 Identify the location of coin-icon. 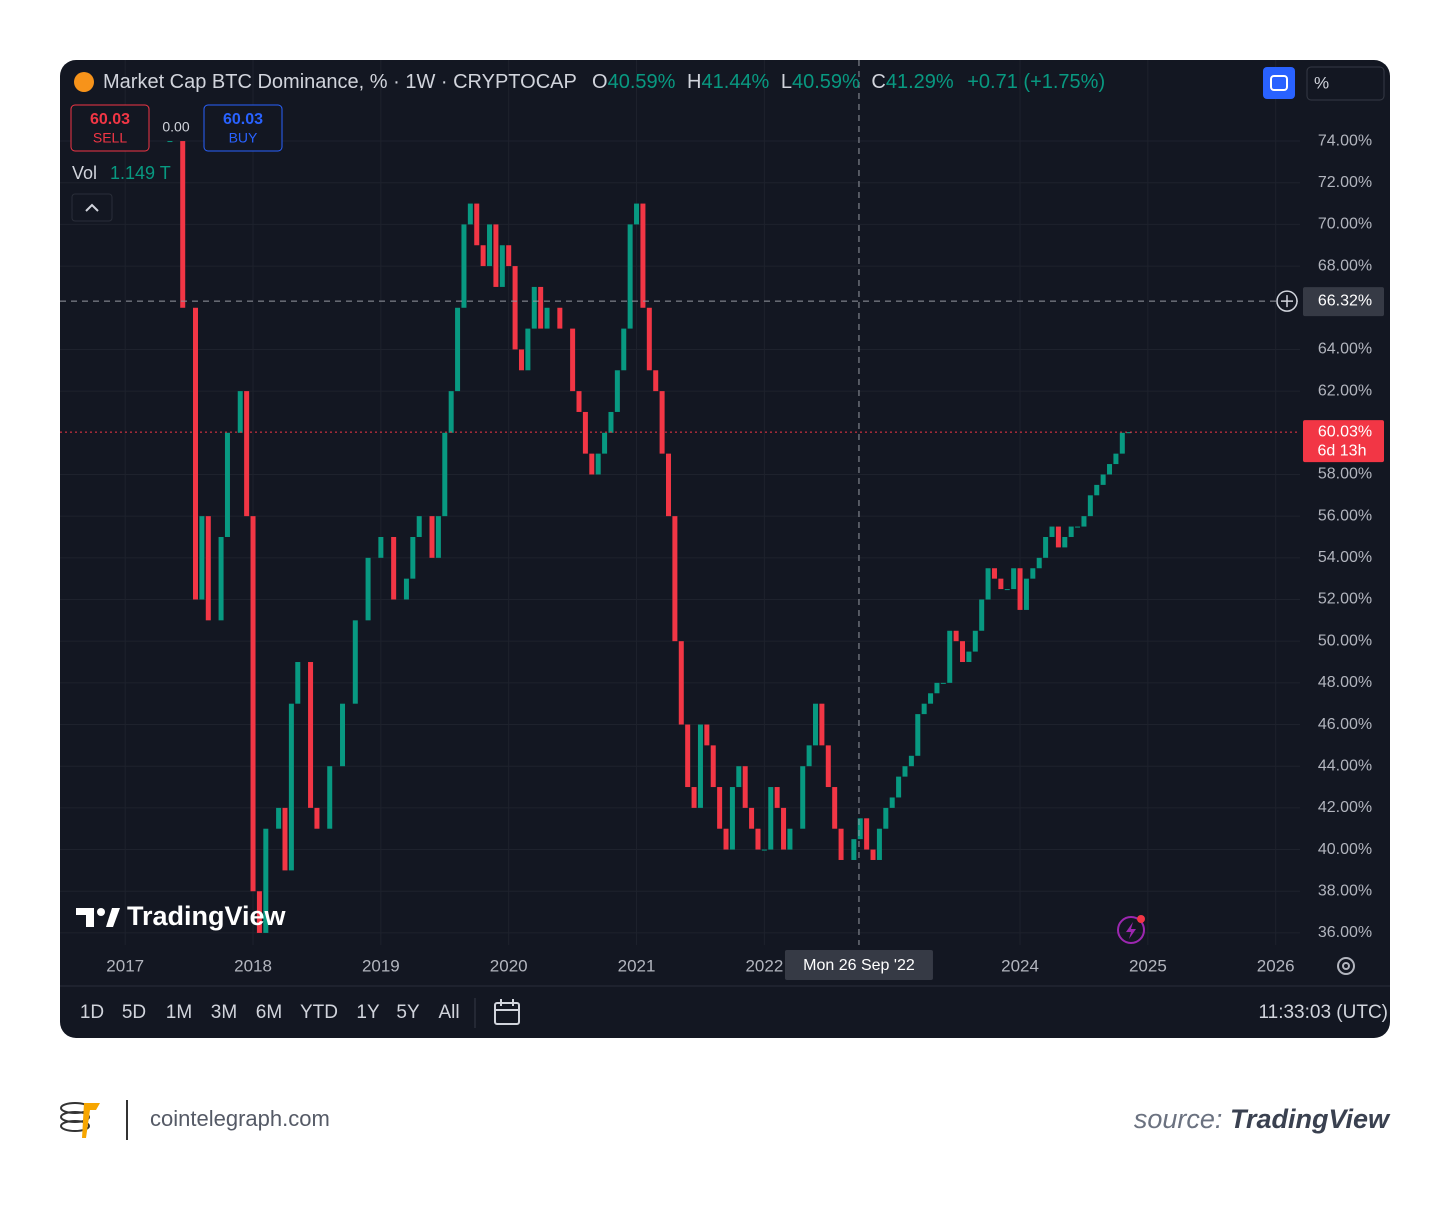
(84, 82).